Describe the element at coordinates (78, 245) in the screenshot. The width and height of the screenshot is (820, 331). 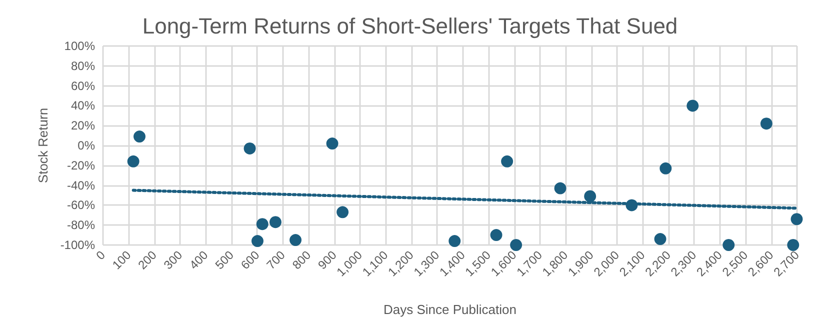
I see `y-tick-label: -100%` at that location.